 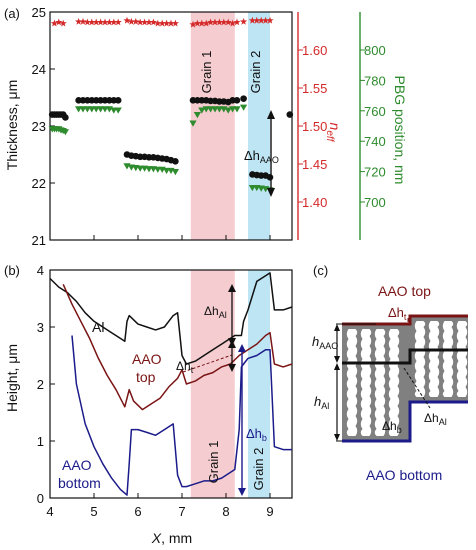 What do you see at coordinates (314, 50) in the screenshot?
I see `neff-tick-label: 1.60` at bounding box center [314, 50].